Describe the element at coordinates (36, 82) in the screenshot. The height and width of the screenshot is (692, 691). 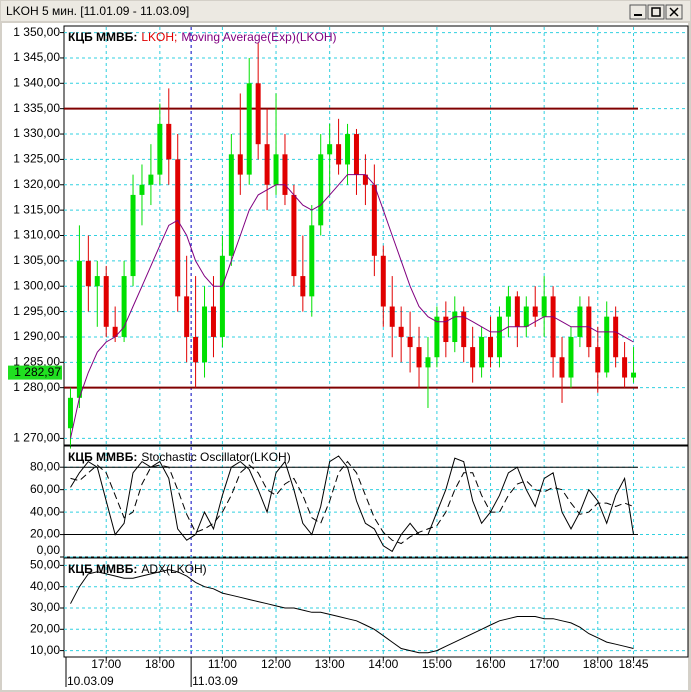
I see `y-tick-label: 1 340,00` at that location.